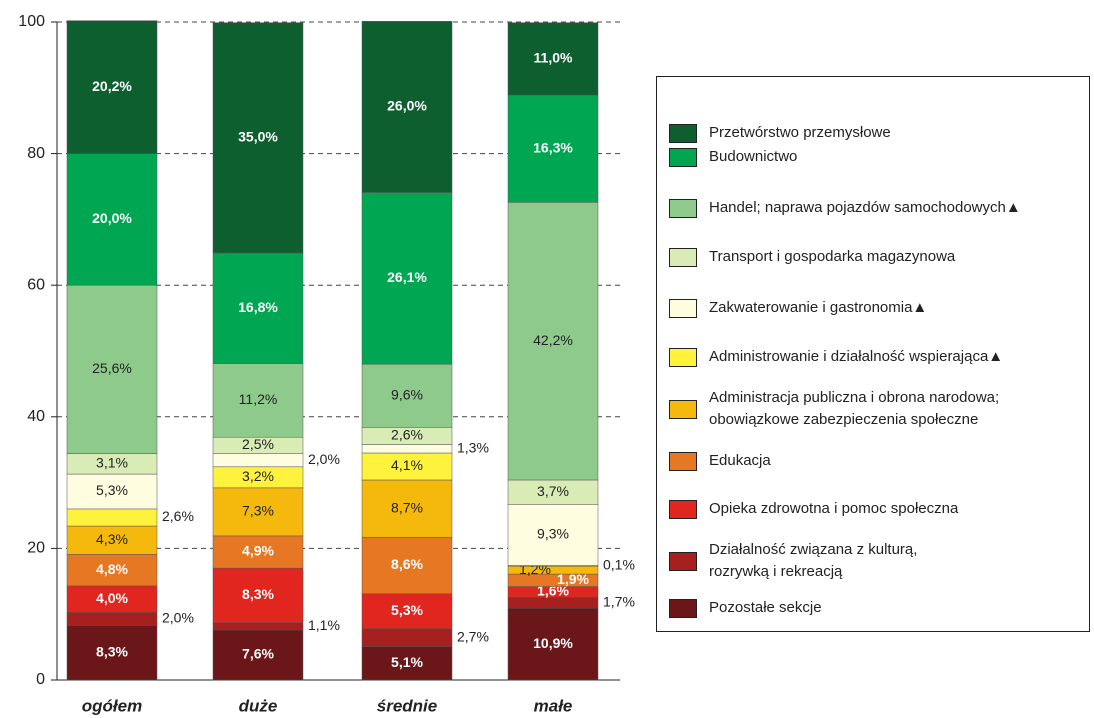 The height and width of the screenshot is (718, 1094). I want to click on value-label: 26,1%, so click(407, 277).